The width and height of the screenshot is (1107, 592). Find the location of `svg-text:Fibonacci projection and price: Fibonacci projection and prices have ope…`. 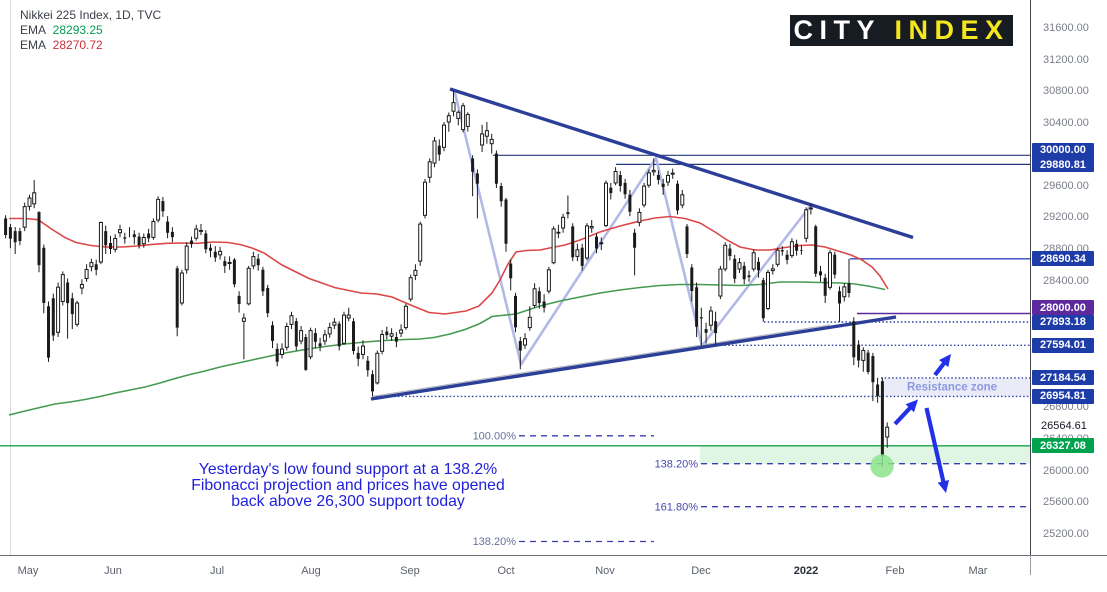

svg-text:Fibonacci projection and price: Fibonacci projection and prices have ope… is located at coordinates (348, 485).